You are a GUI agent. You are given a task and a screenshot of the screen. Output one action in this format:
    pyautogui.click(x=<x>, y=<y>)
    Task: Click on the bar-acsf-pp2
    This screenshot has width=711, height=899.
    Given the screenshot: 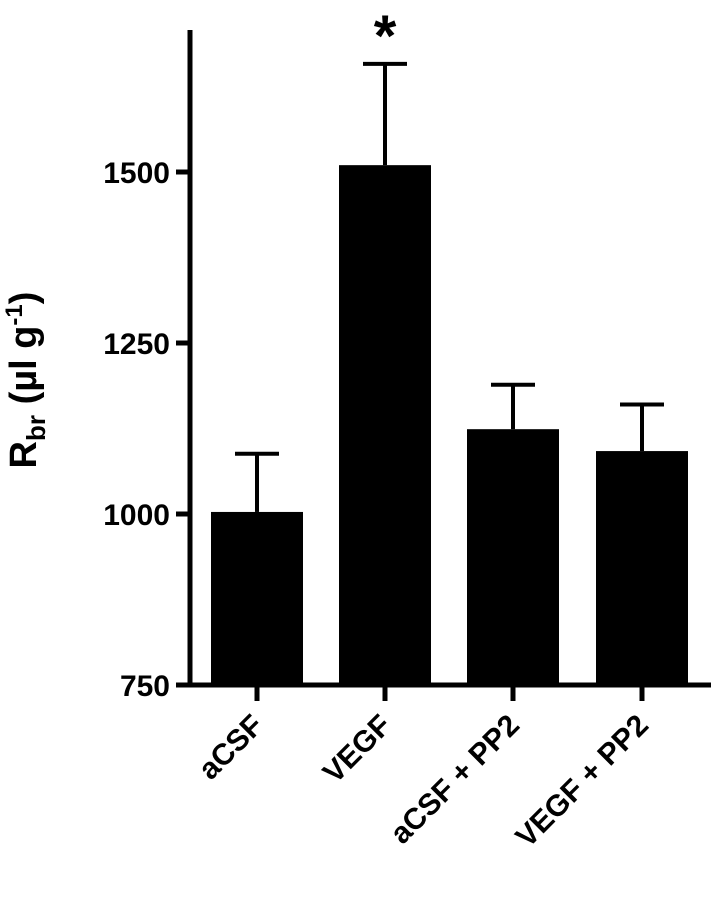 What is the action you would take?
    pyautogui.click(x=513, y=557)
    